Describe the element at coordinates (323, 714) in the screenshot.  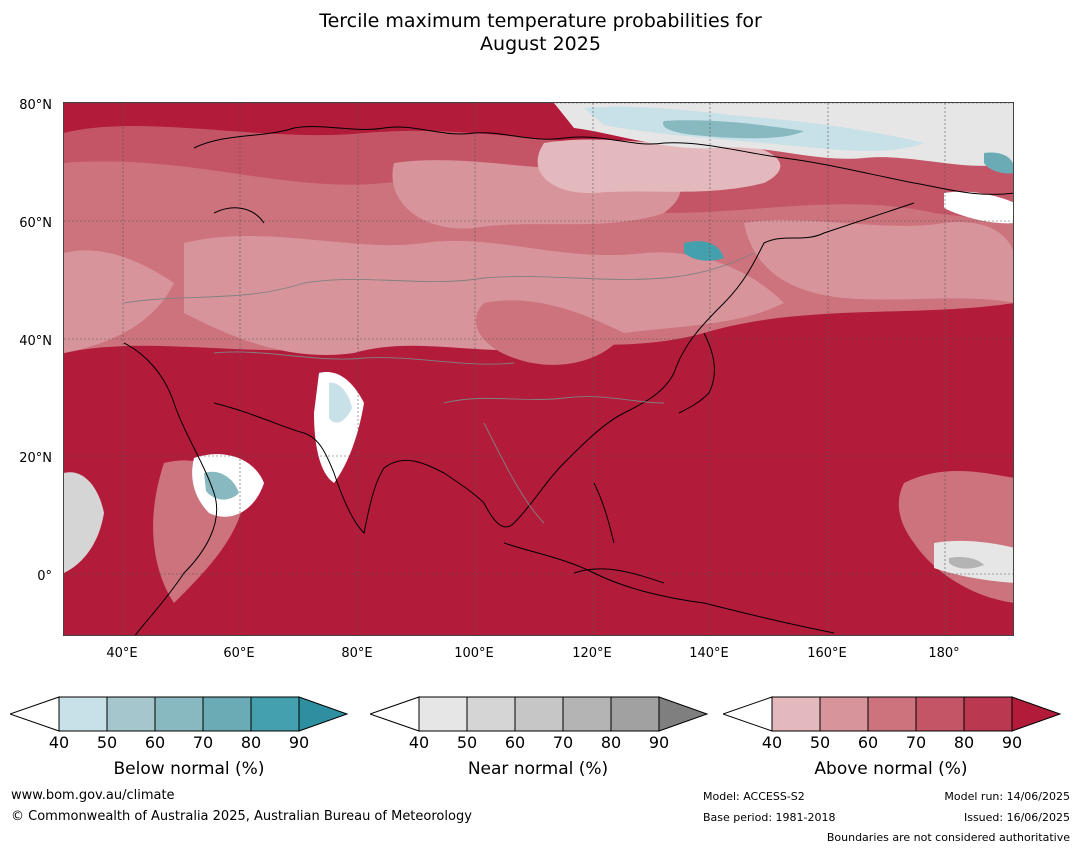
I see `cbar-below-extend-high` at that location.